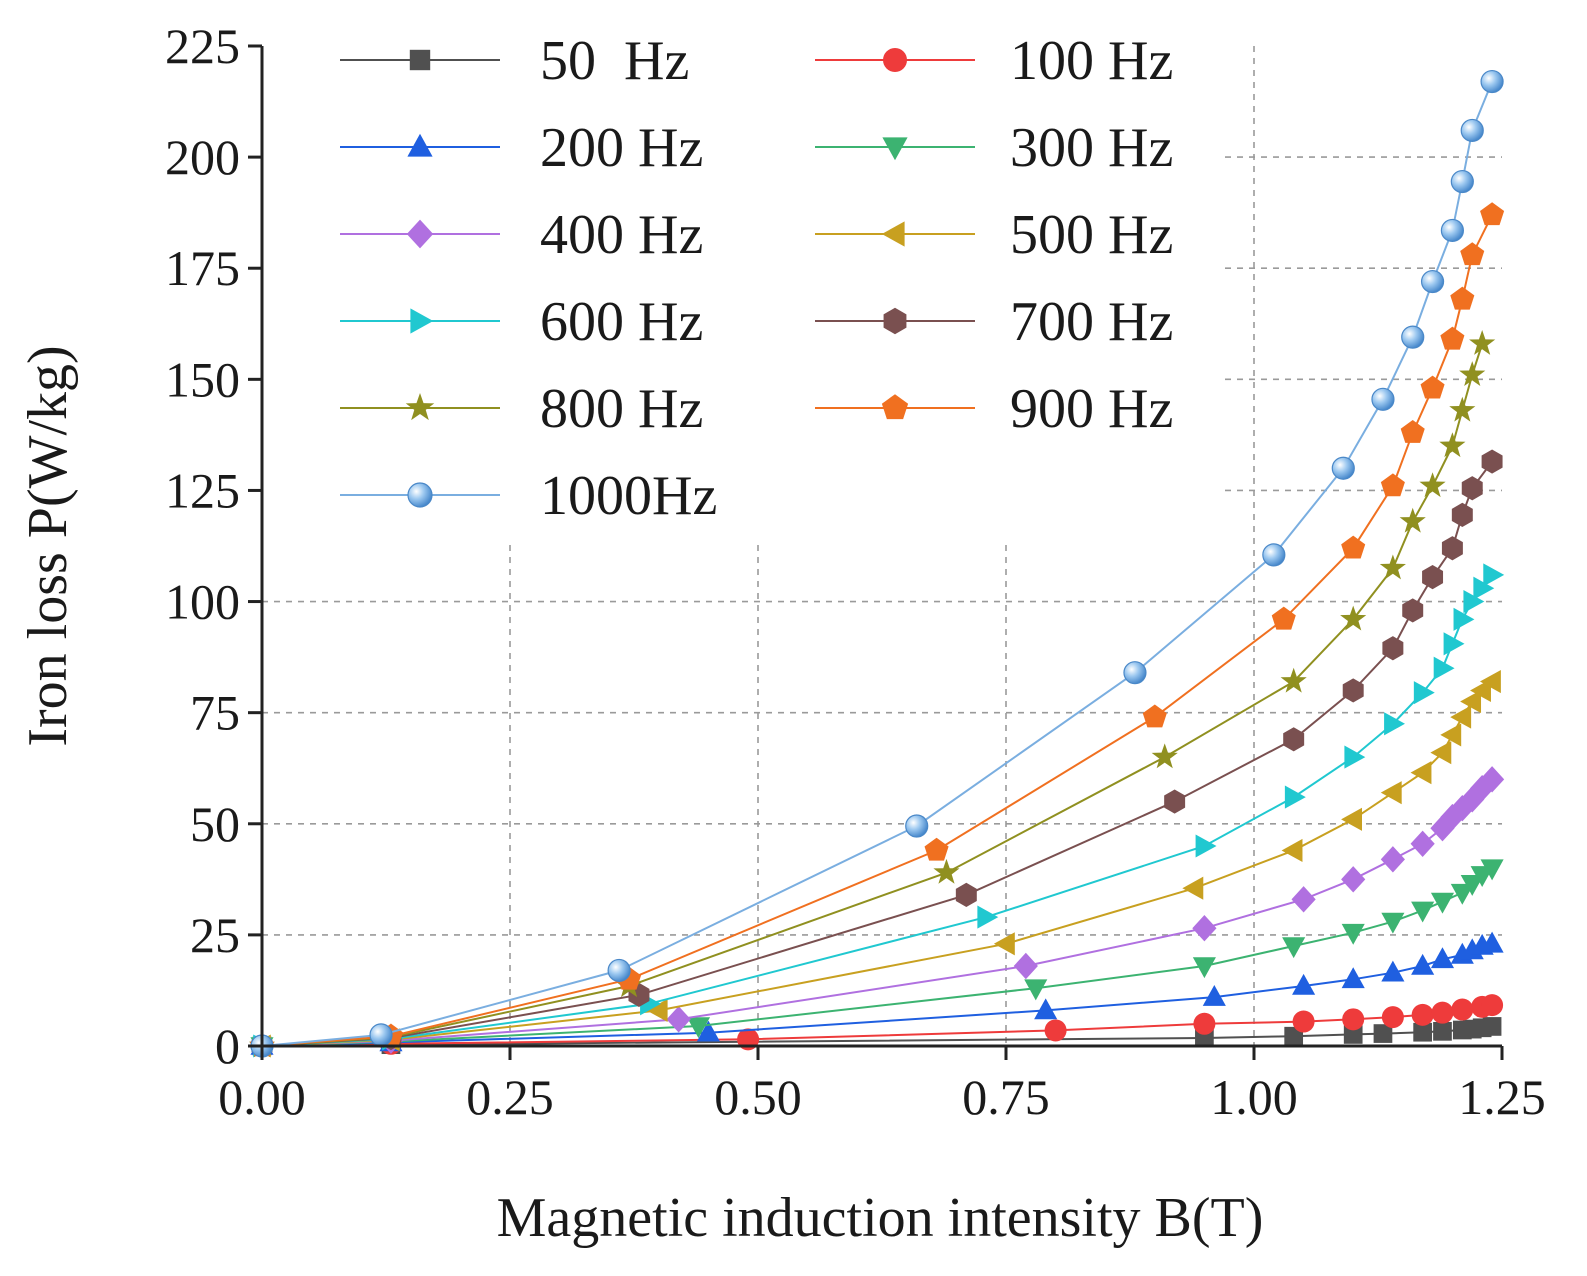 This screenshot has height=1276, width=1587. I want to click on y-tick-label: 0, so click(227, 1046).